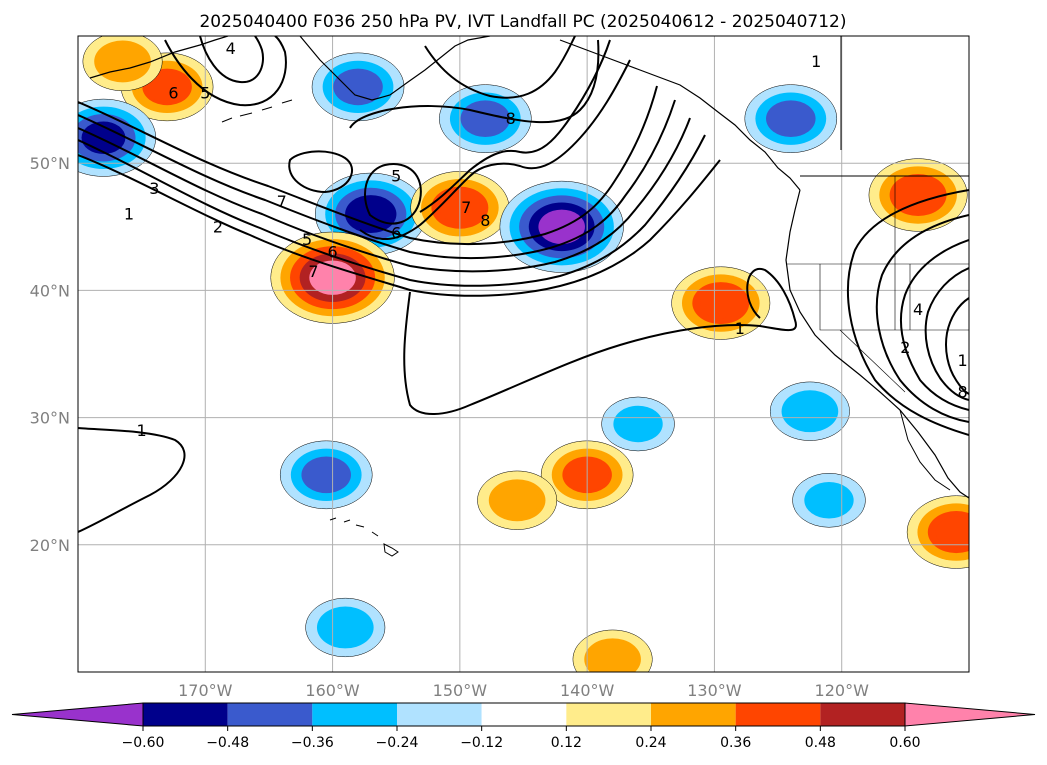 The width and height of the screenshot is (1047, 765). I want to click on pv-contour-small-ring, so click(393, 194).